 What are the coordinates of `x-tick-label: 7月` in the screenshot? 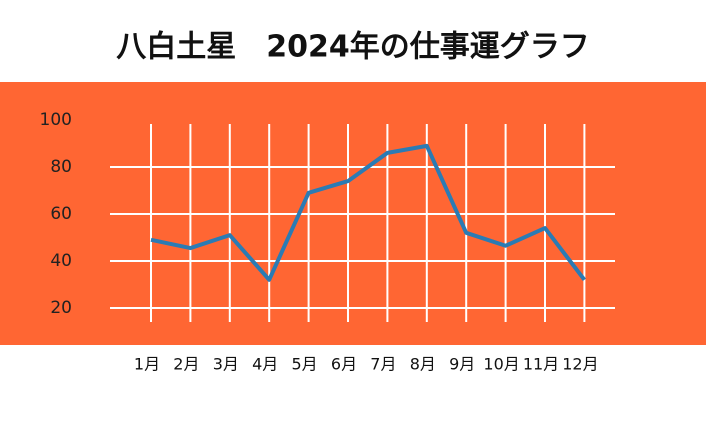 It's located at (383, 364).